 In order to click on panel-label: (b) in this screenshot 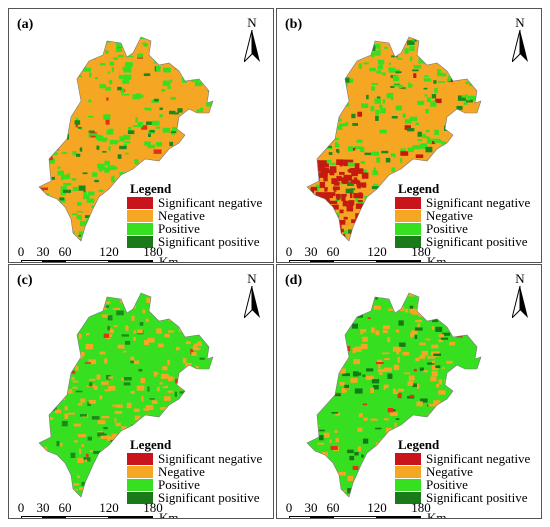, I will do `click(294, 24)`.